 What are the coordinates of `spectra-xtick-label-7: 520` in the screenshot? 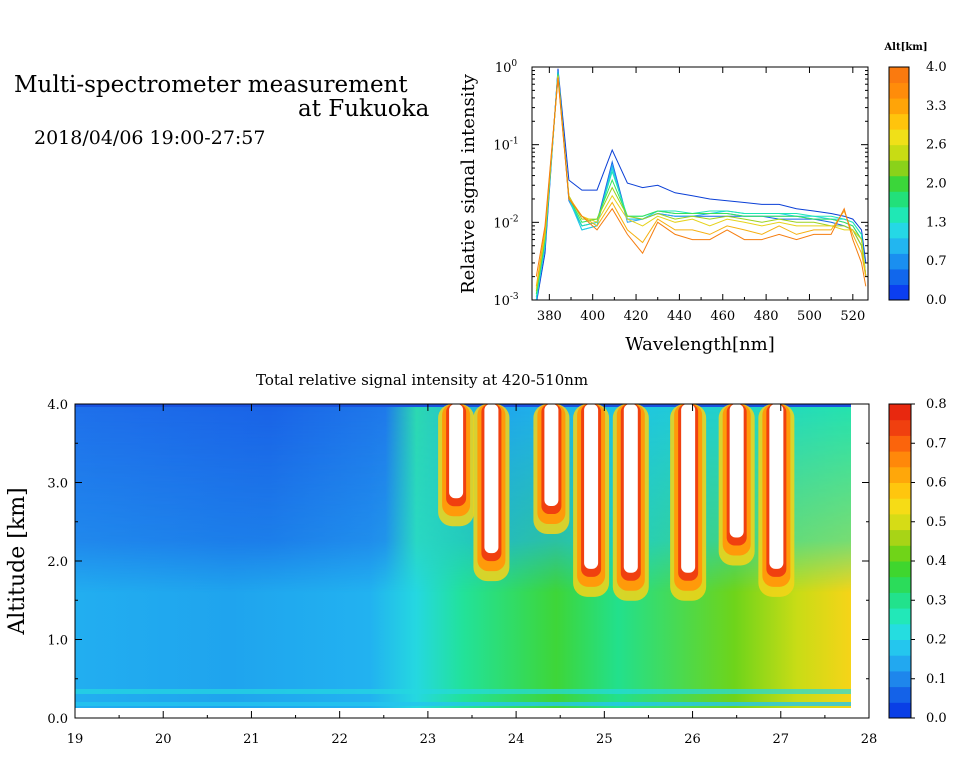 It's located at (852, 316).